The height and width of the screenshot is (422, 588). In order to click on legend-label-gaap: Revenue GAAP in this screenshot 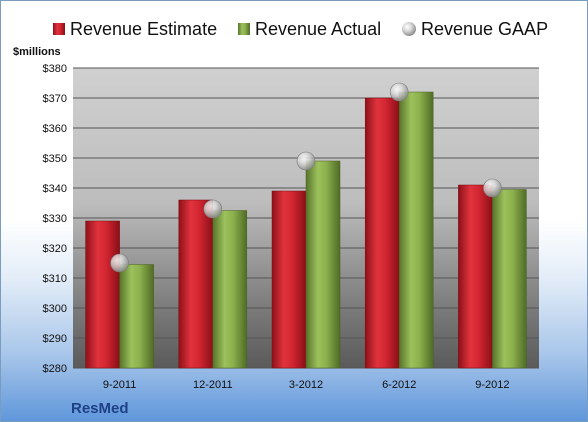, I will do `click(484, 29)`.